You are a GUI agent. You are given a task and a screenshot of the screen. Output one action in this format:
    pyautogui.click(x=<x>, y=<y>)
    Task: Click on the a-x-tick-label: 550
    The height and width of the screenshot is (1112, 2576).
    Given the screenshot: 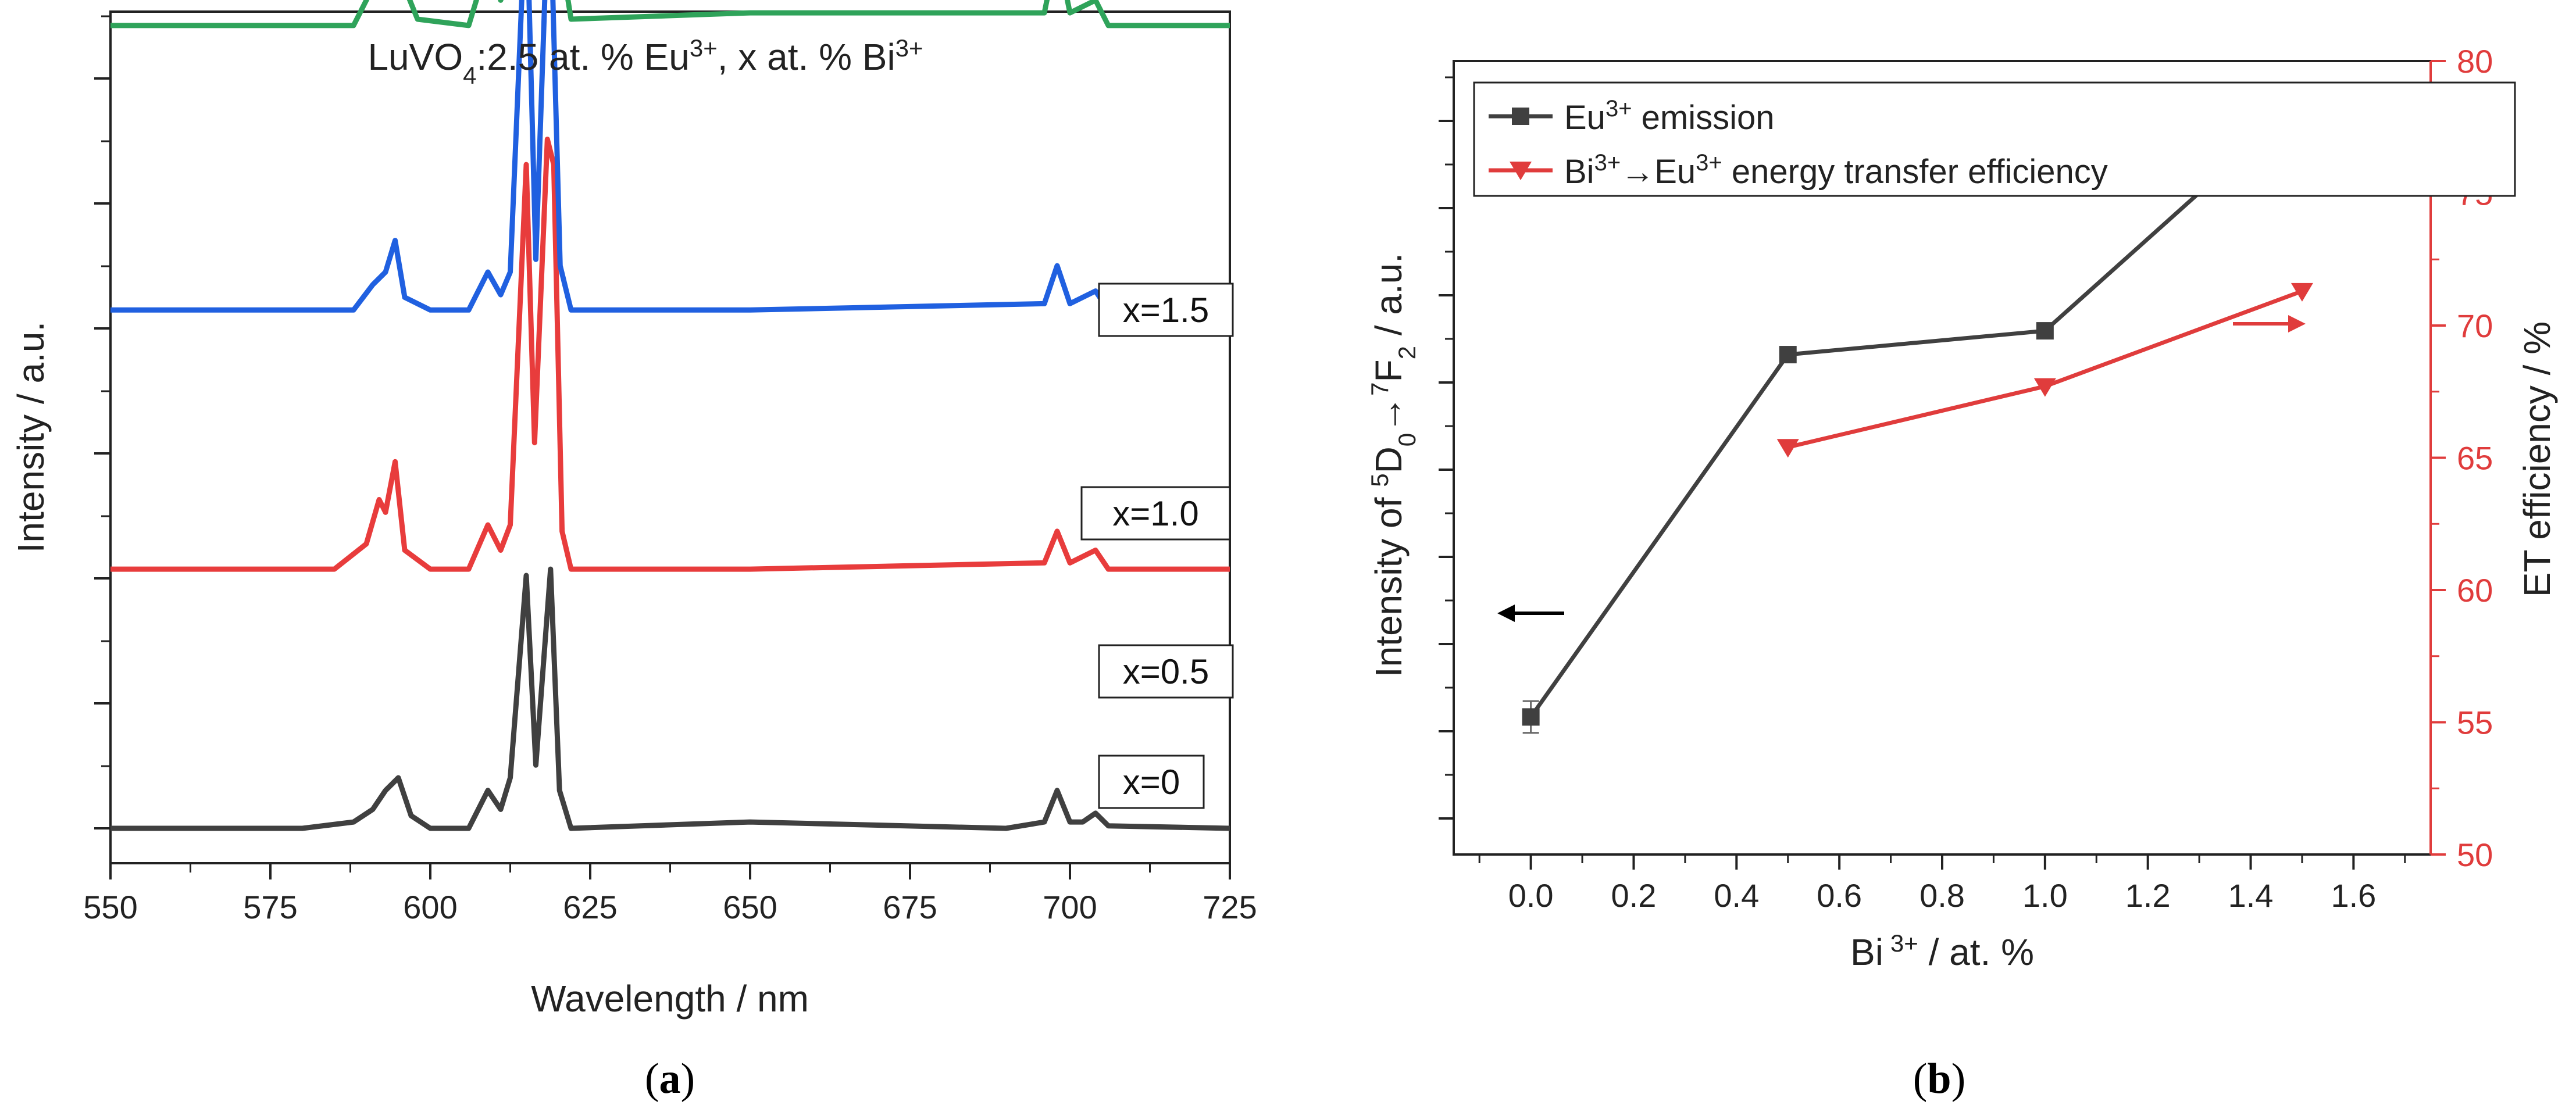 What is the action you would take?
    pyautogui.click(x=110, y=907)
    